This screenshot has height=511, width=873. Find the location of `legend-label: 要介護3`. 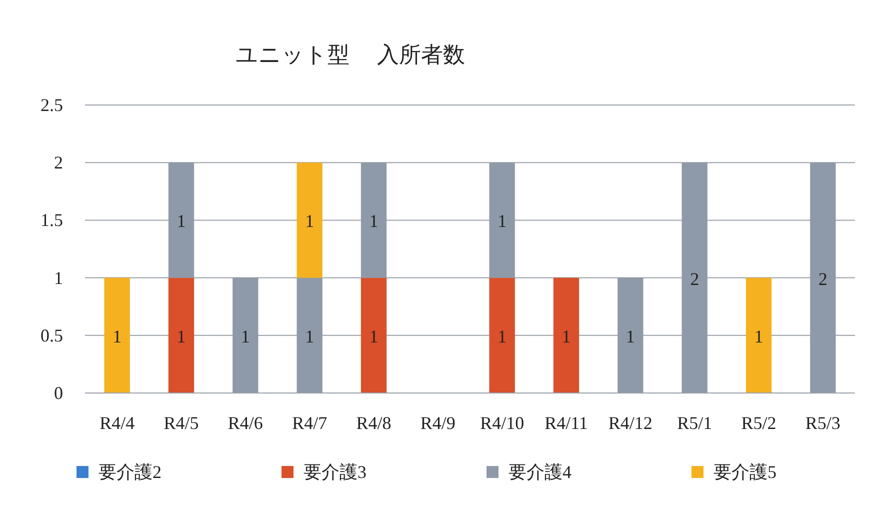

legend-label: 要介護3 is located at coordinates (335, 472).